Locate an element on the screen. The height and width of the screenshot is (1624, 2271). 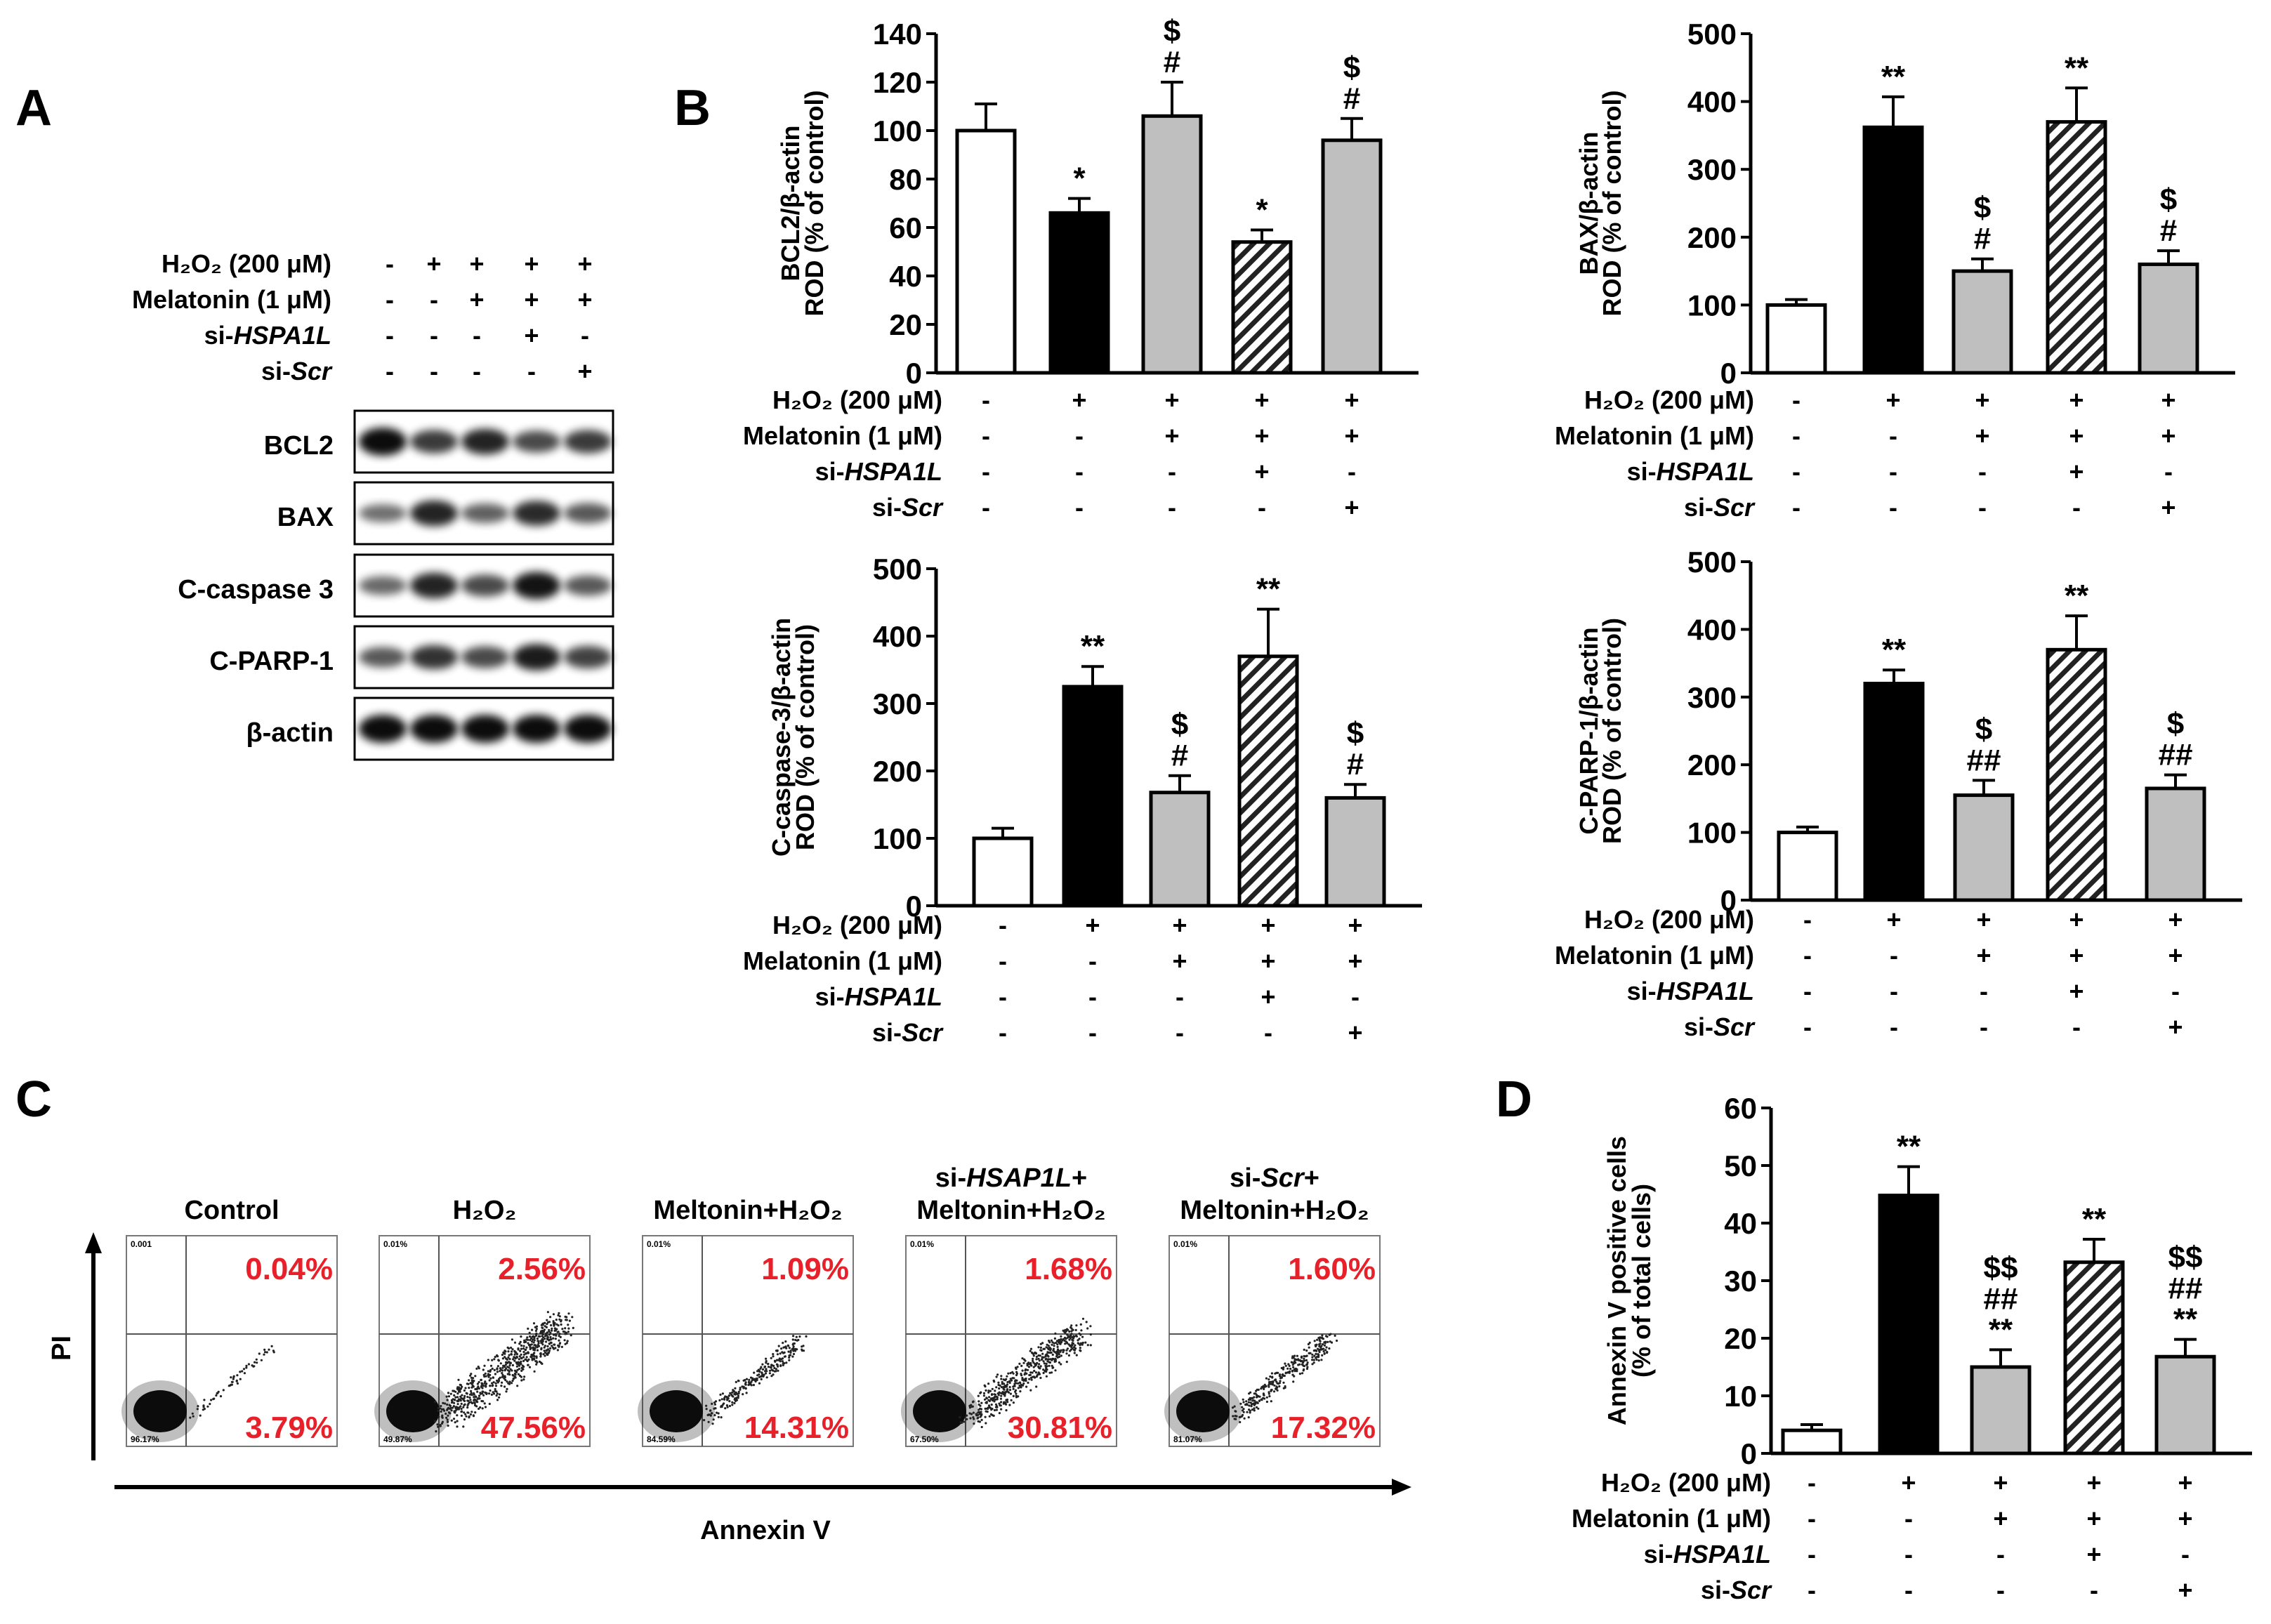
blot-cond-row-label-3: si-Scr is located at coordinates (297, 371).